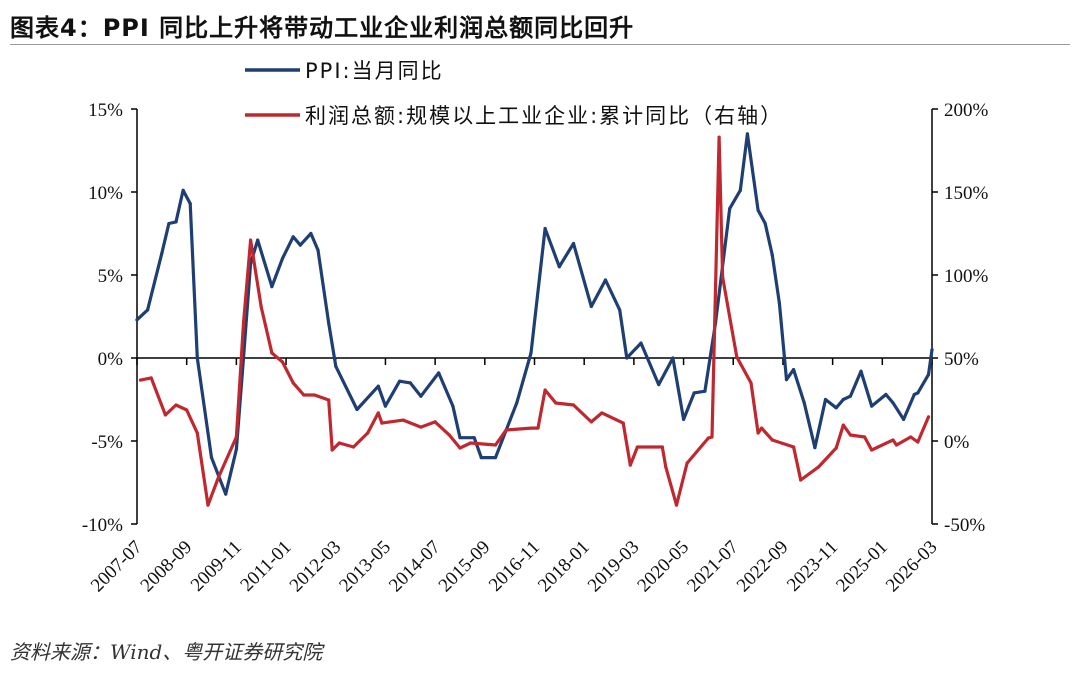  I want to click on right-tick-label: 100%, so click(966, 276).